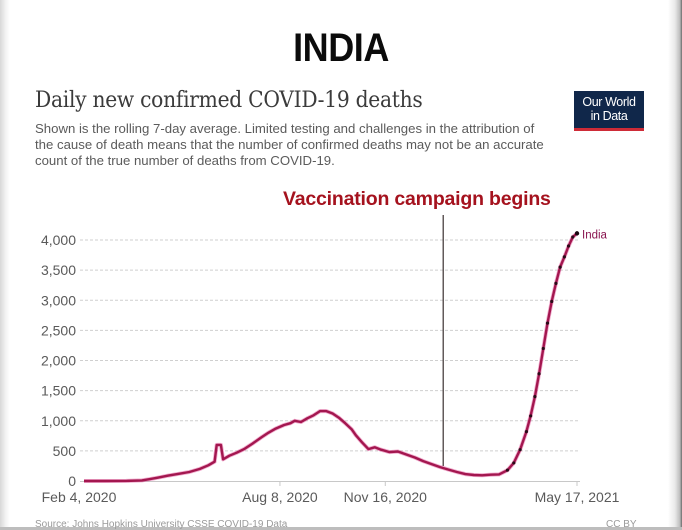 The image size is (682, 530). I want to click on x-tick-label: Nov 16, 2020, so click(385, 497).